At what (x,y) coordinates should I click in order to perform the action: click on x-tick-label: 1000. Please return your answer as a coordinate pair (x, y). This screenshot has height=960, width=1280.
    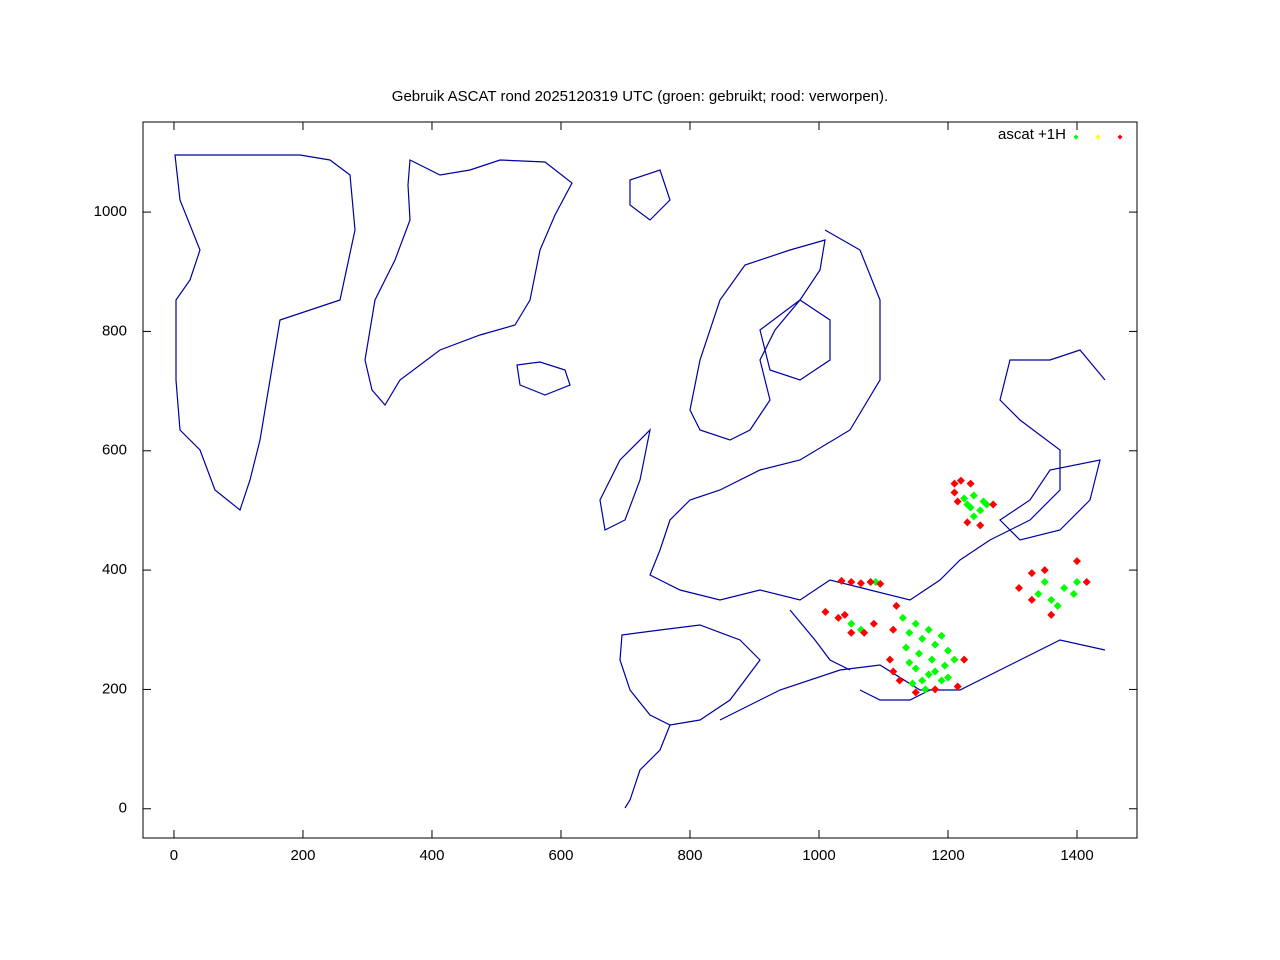
    Looking at the image, I should click on (818, 855).